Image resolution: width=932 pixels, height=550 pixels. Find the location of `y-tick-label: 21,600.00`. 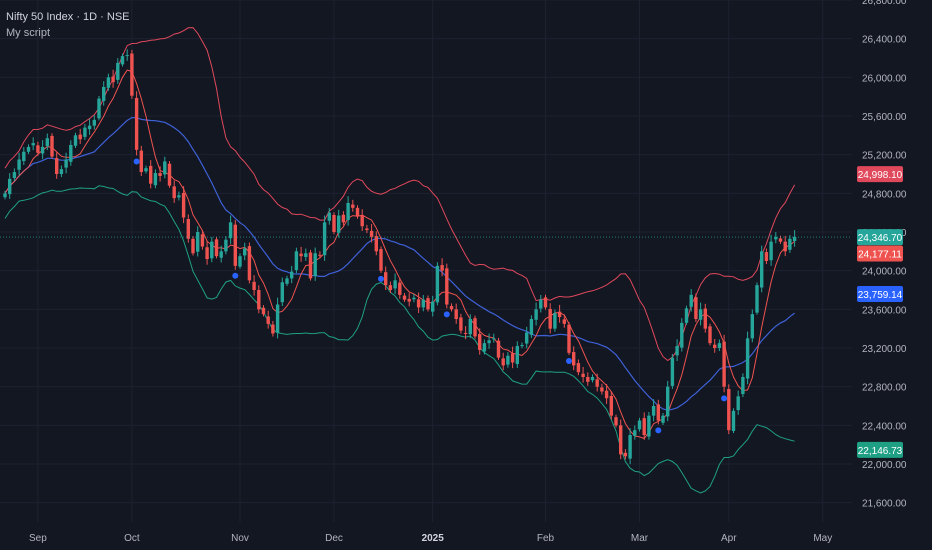

y-tick-label: 21,600.00 is located at coordinates (884, 504).